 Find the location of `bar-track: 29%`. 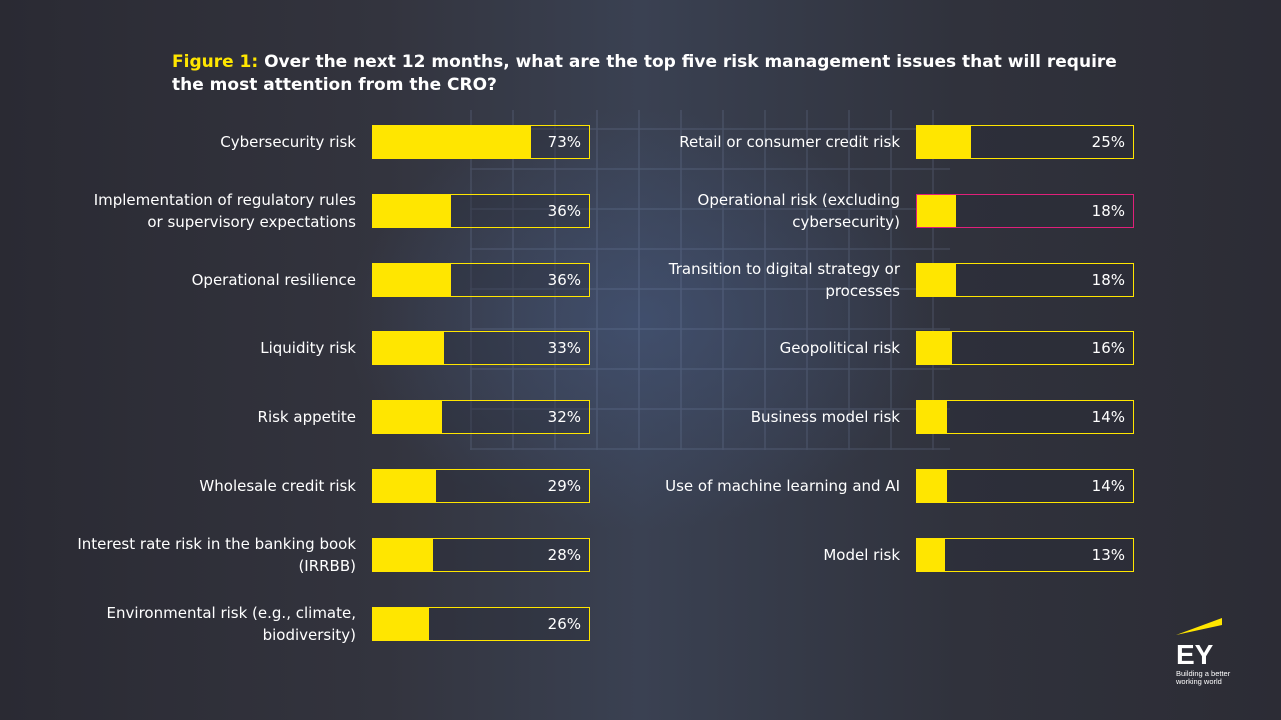

bar-track: 29% is located at coordinates (481, 486).